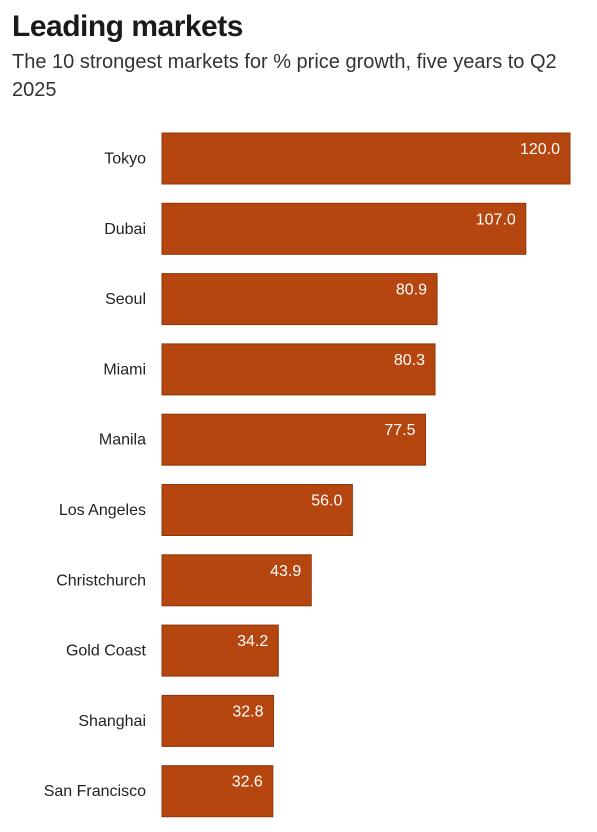  What do you see at coordinates (218, 720) in the screenshot?
I see `bar-shanghai` at bounding box center [218, 720].